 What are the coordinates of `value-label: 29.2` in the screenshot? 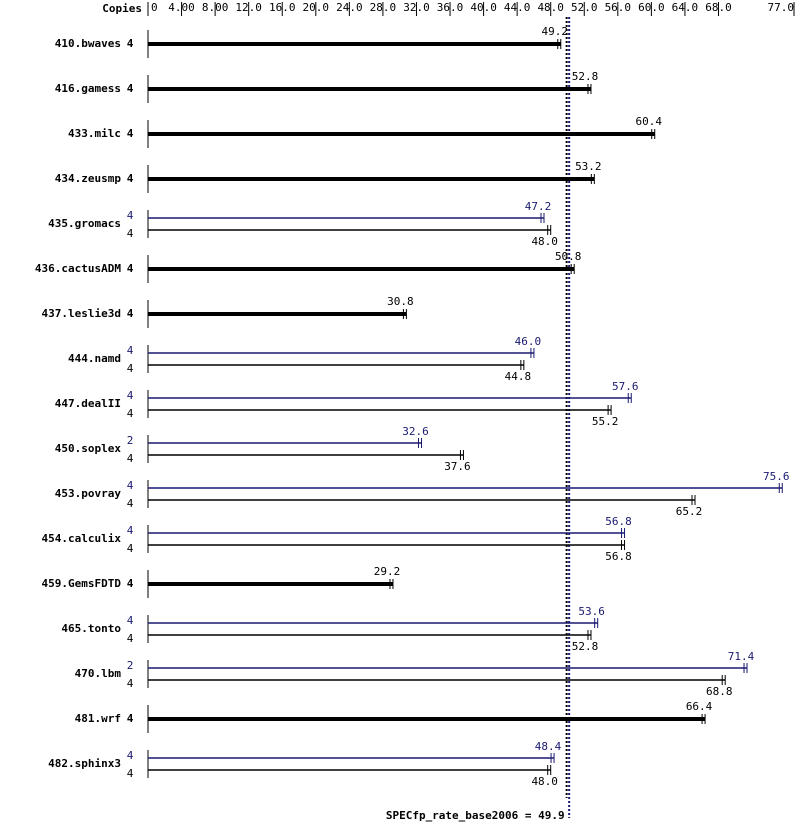 It's located at (387, 571).